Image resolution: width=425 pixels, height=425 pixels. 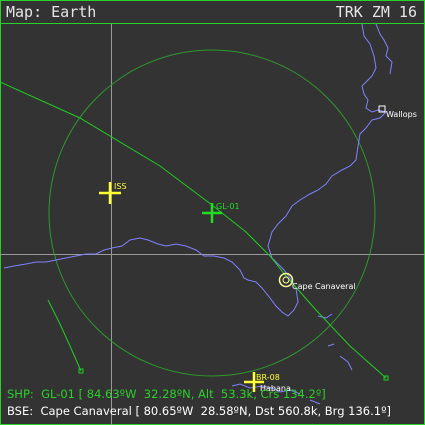 I want to click on station-square-icon, so click(x=382, y=109).